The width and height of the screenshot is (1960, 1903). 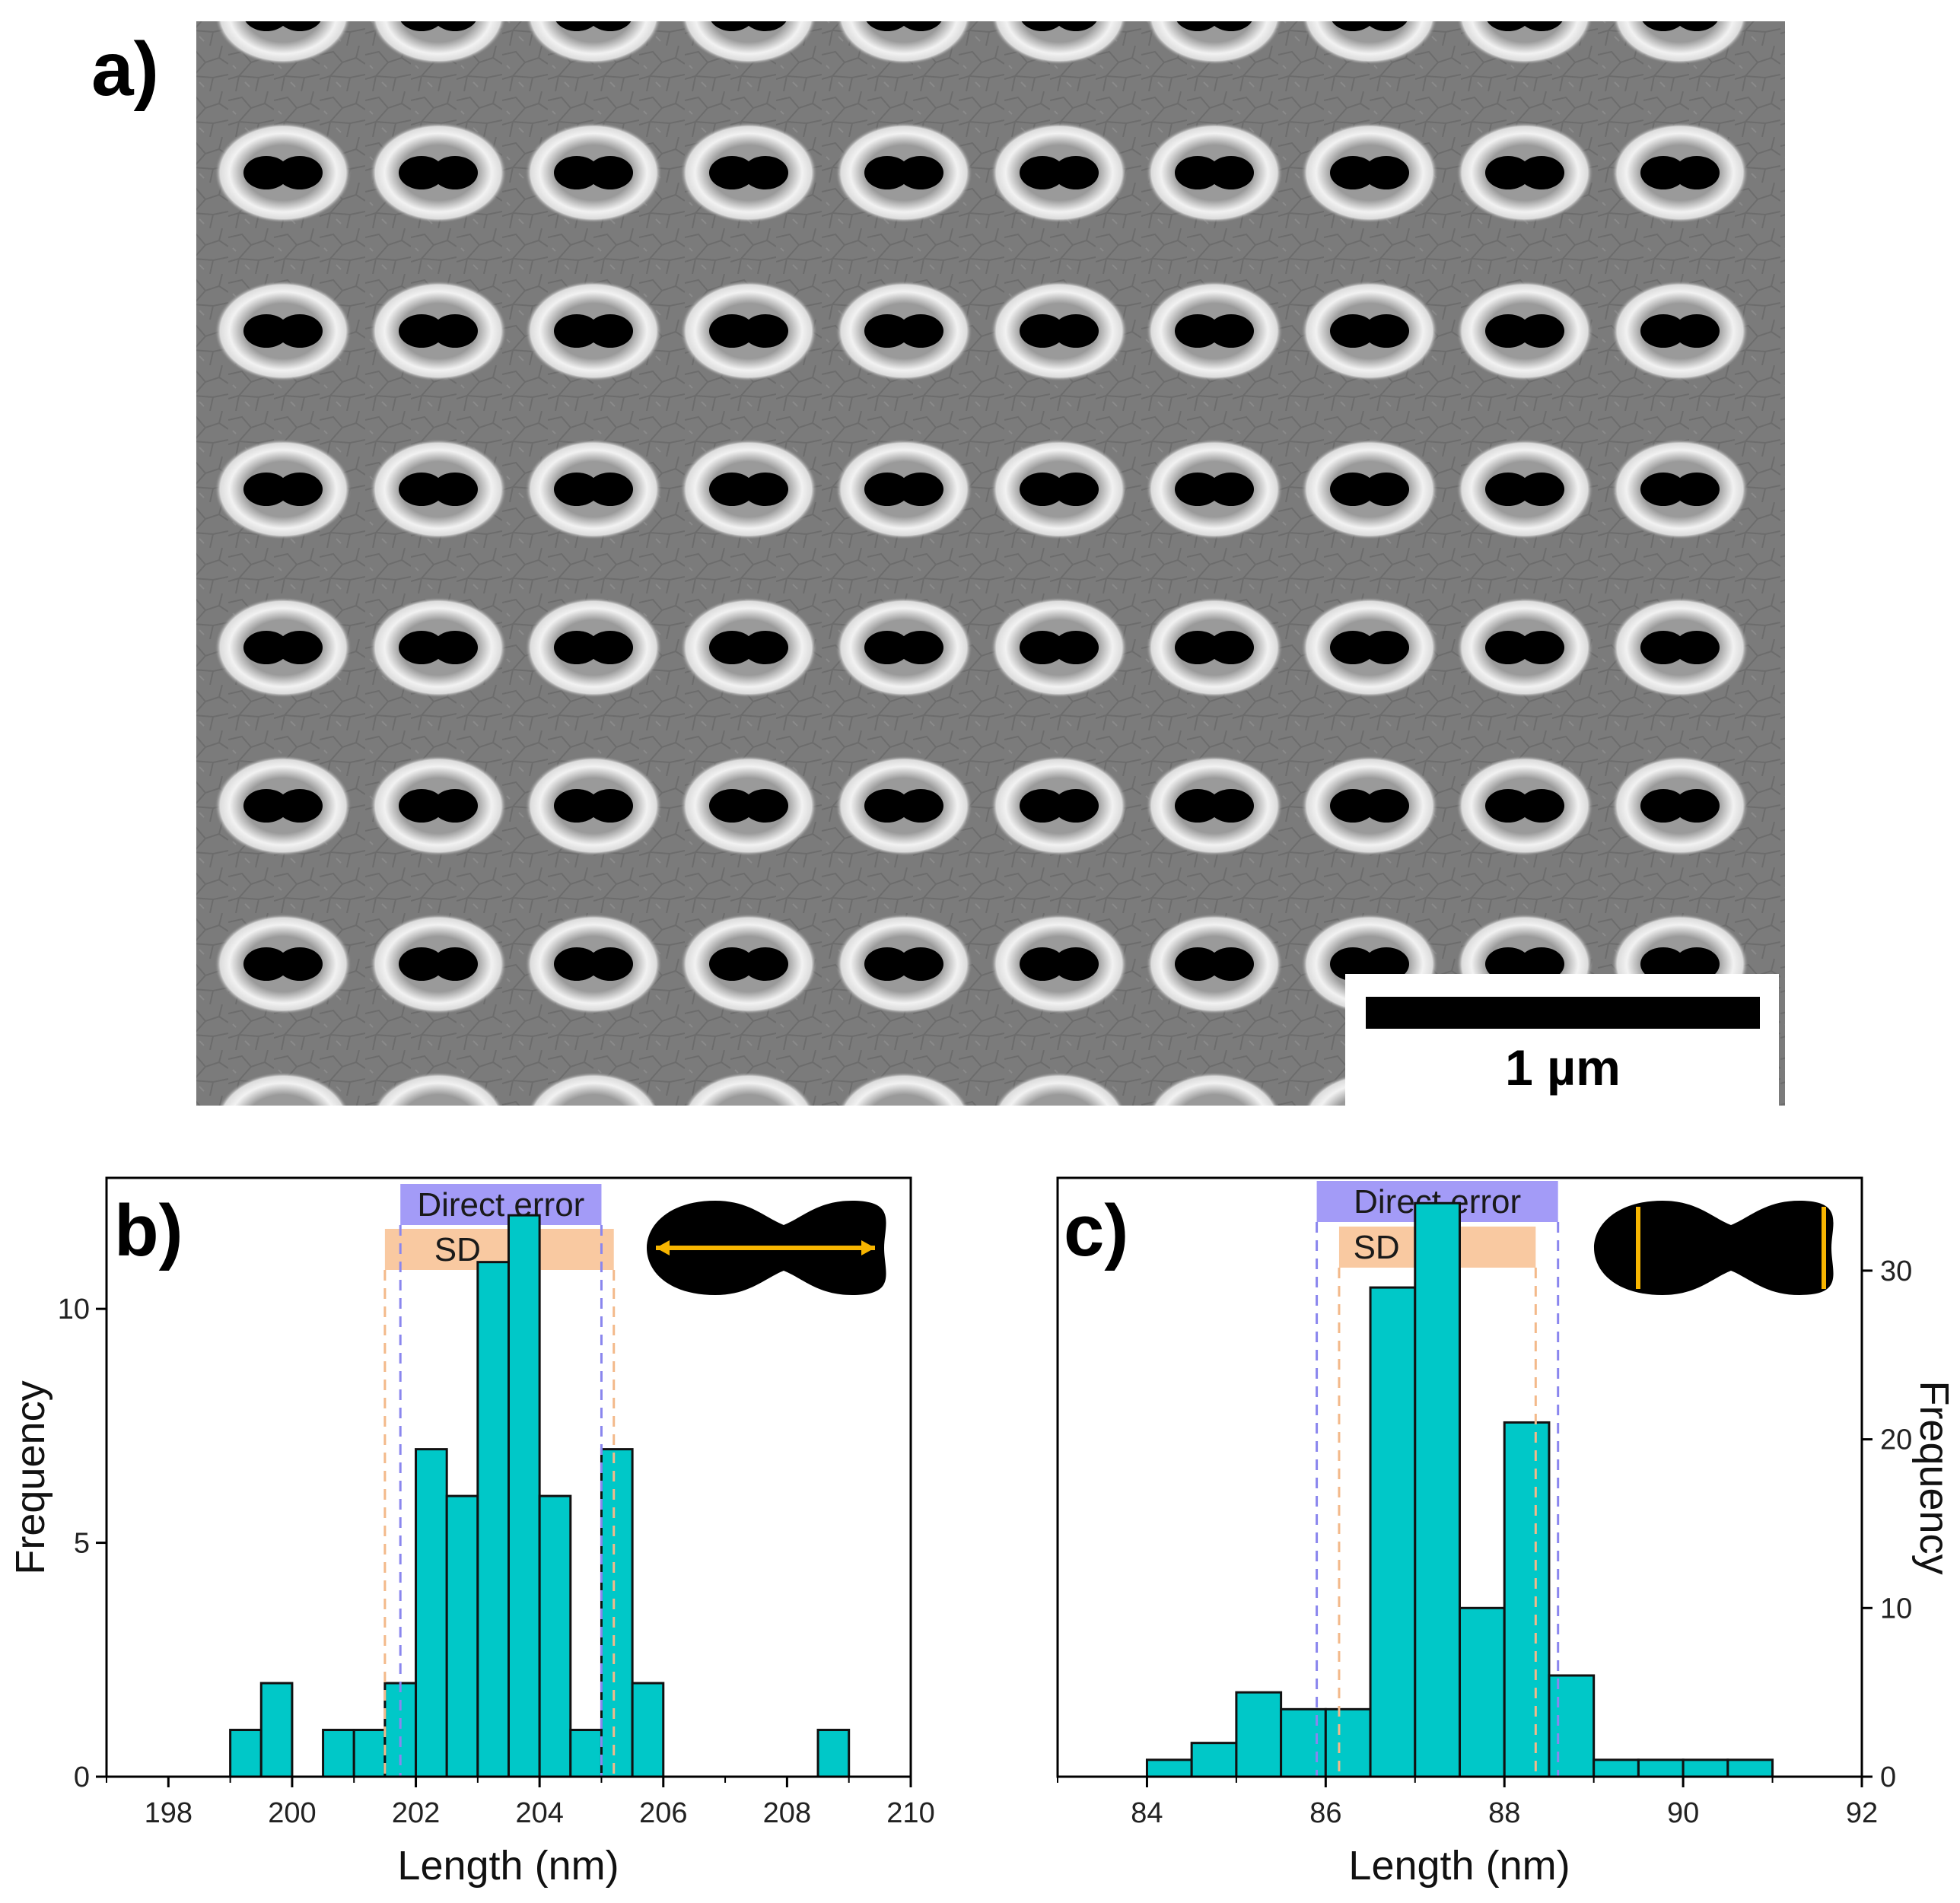 I want to click on x-tick-label: 202, so click(x=416, y=1813).